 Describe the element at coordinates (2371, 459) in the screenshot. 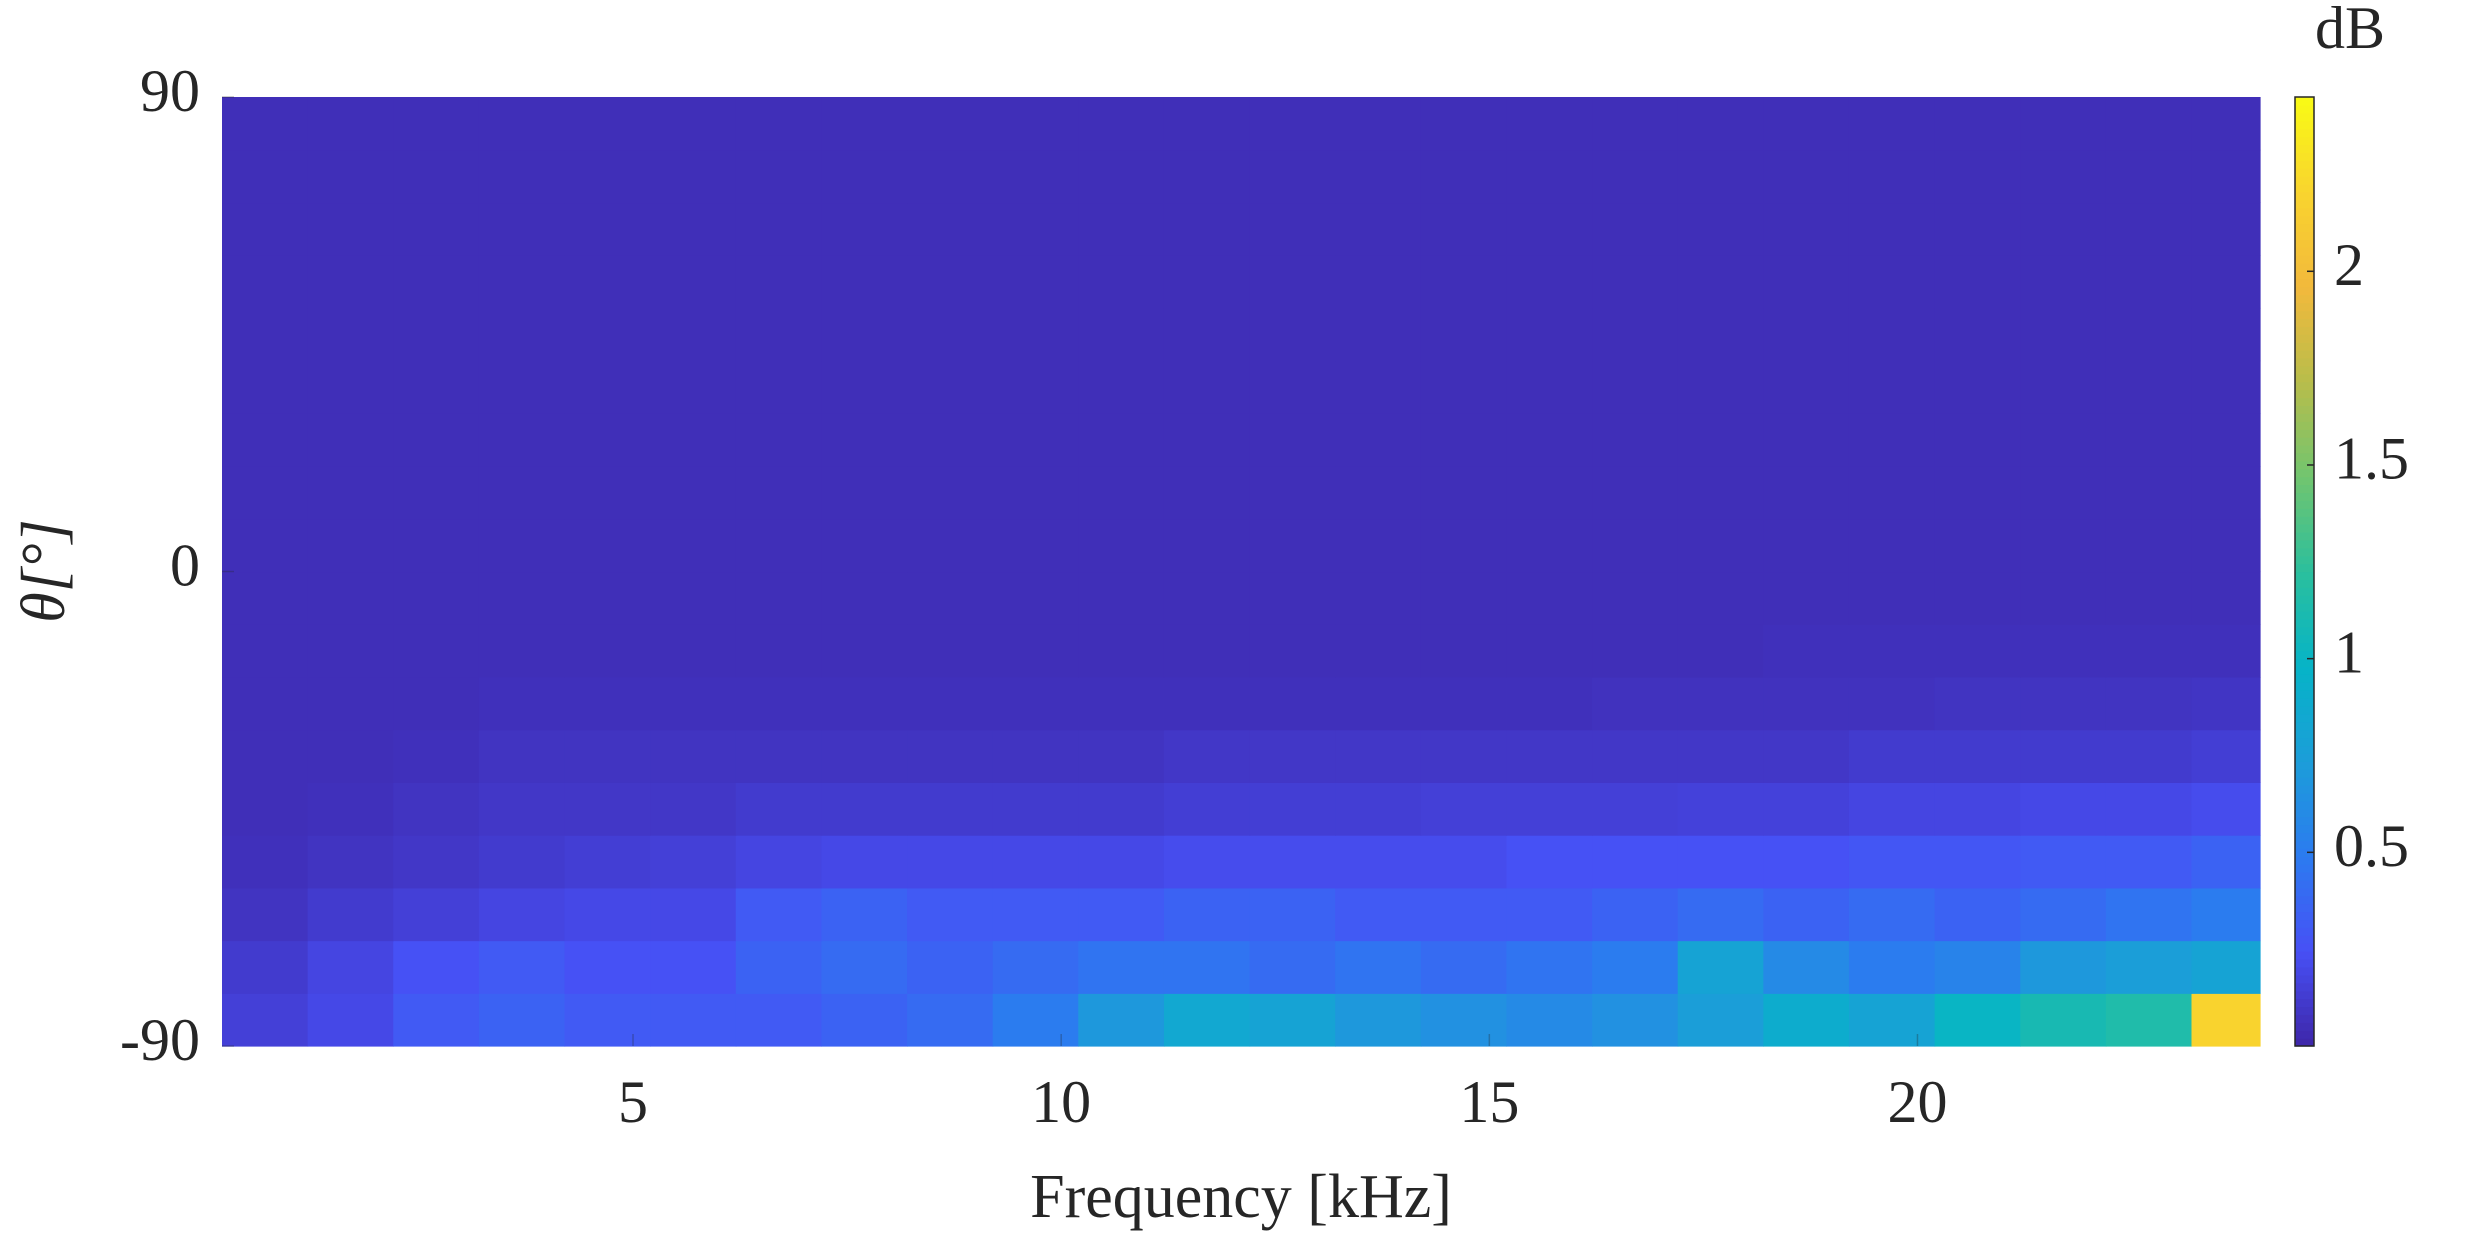

I see `colorbar-tick-label: 1.5` at that location.